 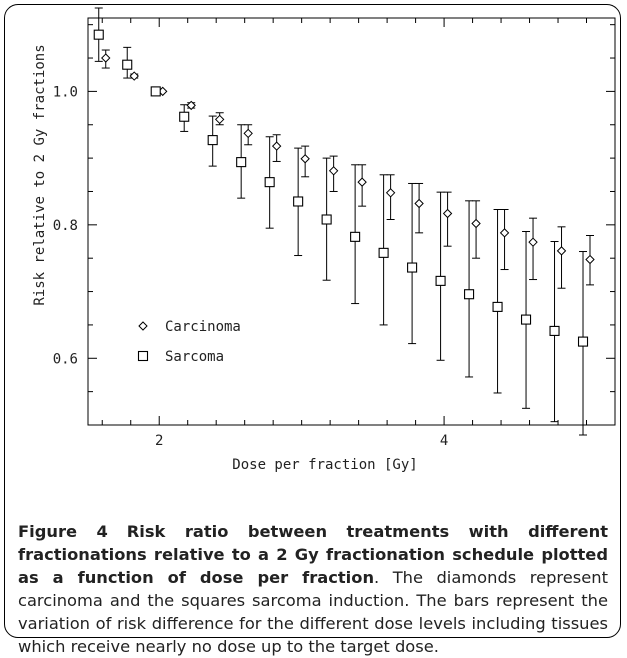 What do you see at coordinates (159, 441) in the screenshot?
I see `x-tick-label: 2` at bounding box center [159, 441].